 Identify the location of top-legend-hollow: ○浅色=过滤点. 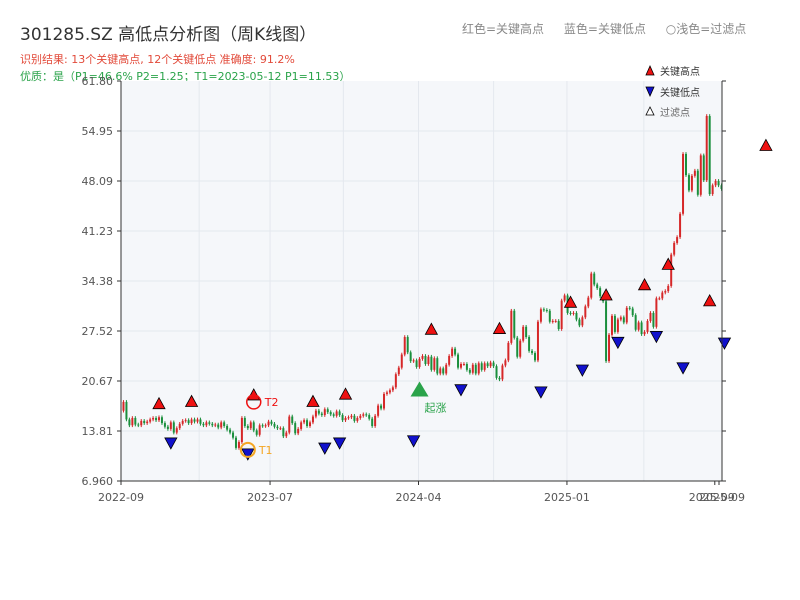
(706, 29).